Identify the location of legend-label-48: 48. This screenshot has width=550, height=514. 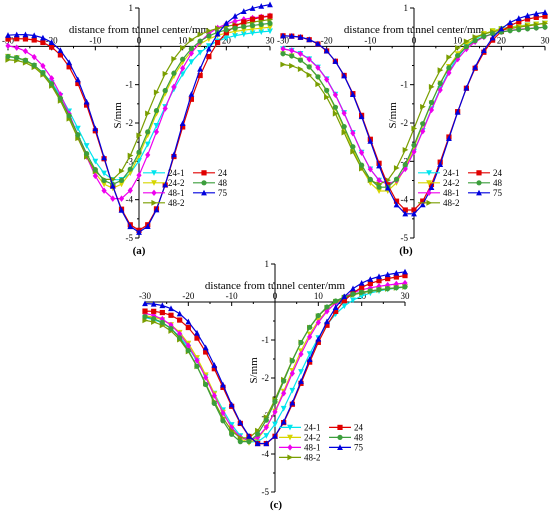
(359, 437).